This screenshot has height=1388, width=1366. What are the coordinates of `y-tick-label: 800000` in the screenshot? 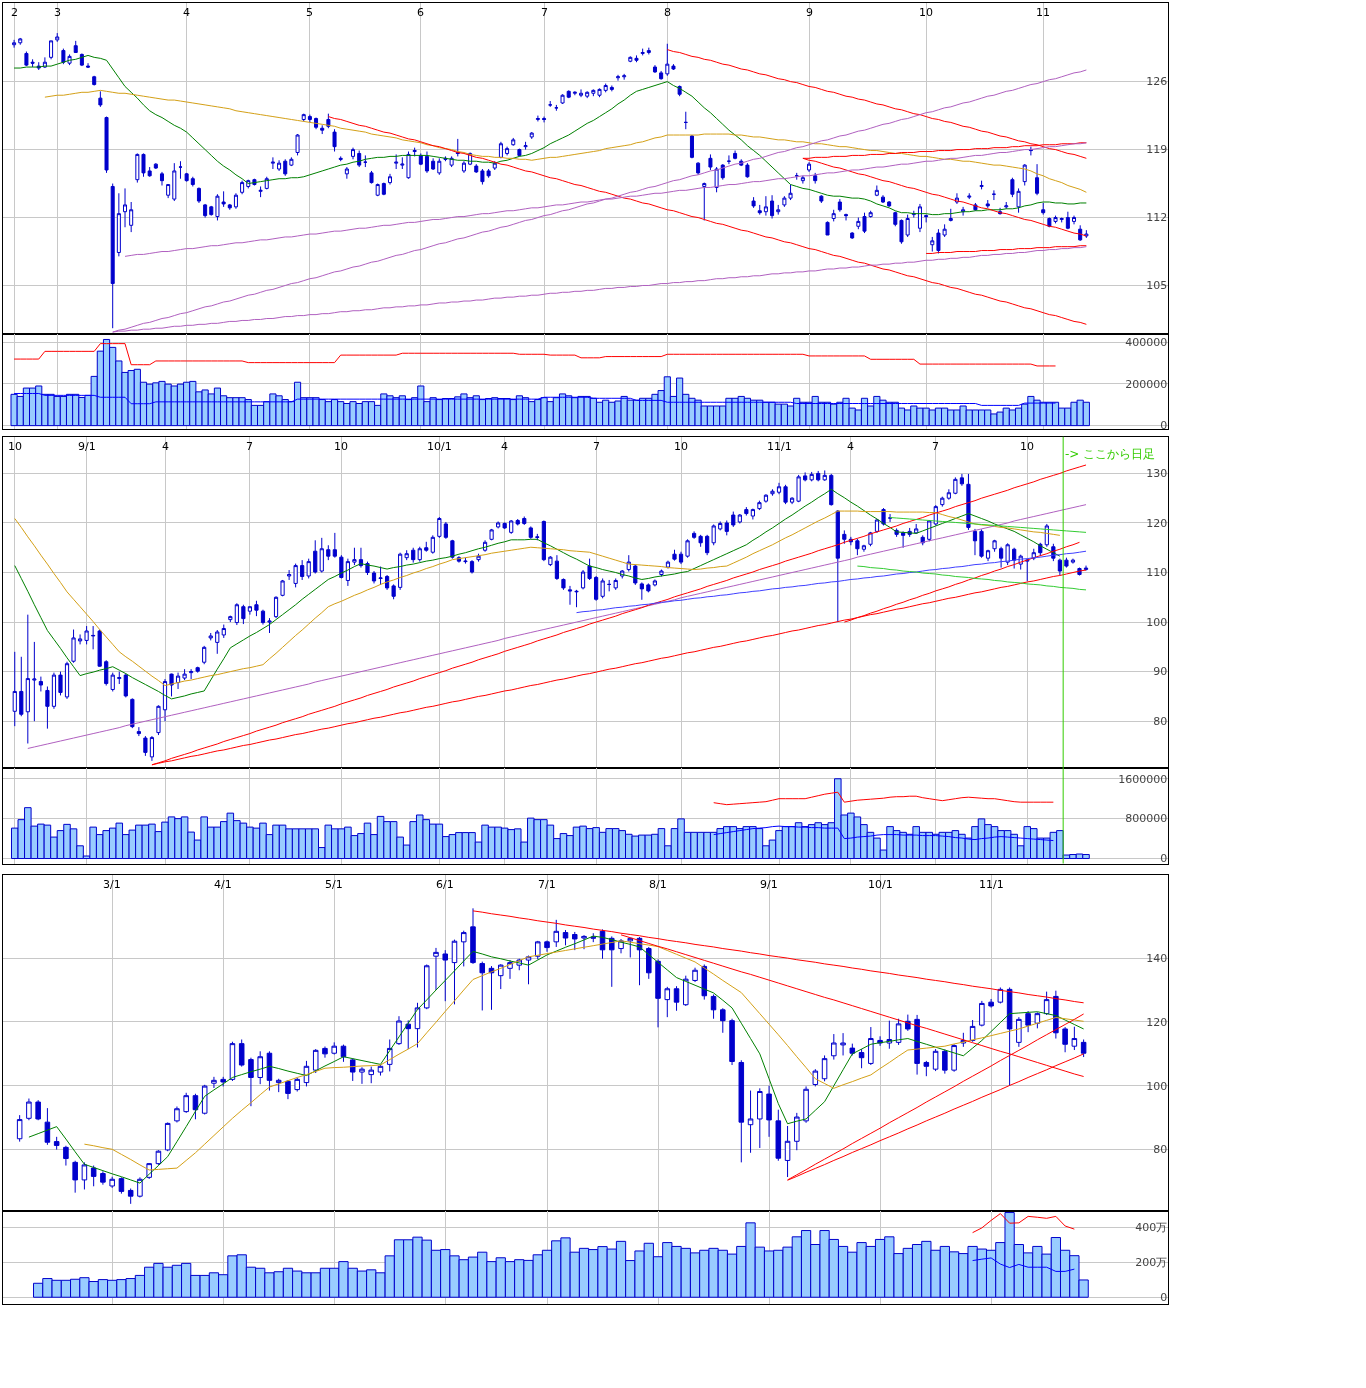 It's located at (1146, 819).